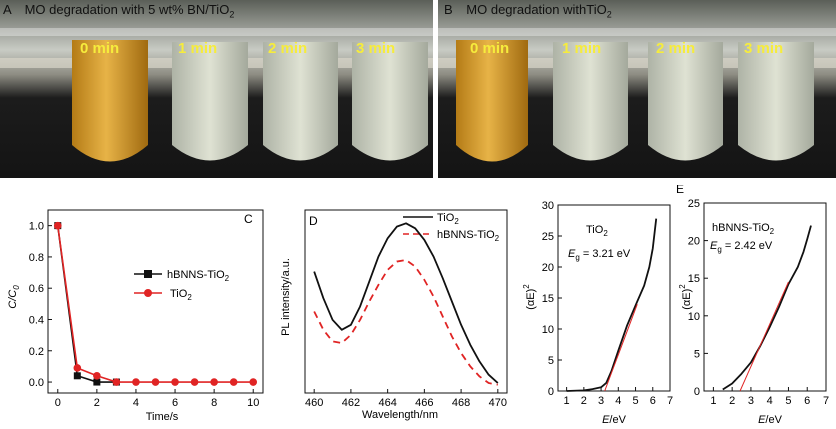 The height and width of the screenshot is (429, 836). I want to click on tube-0min, so click(110, 101).